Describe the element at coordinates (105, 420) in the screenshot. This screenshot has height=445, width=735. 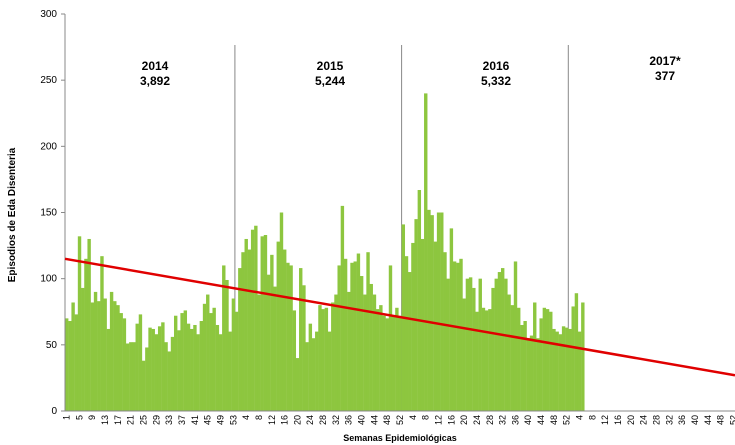
I see `x-tick-label: 13` at that location.